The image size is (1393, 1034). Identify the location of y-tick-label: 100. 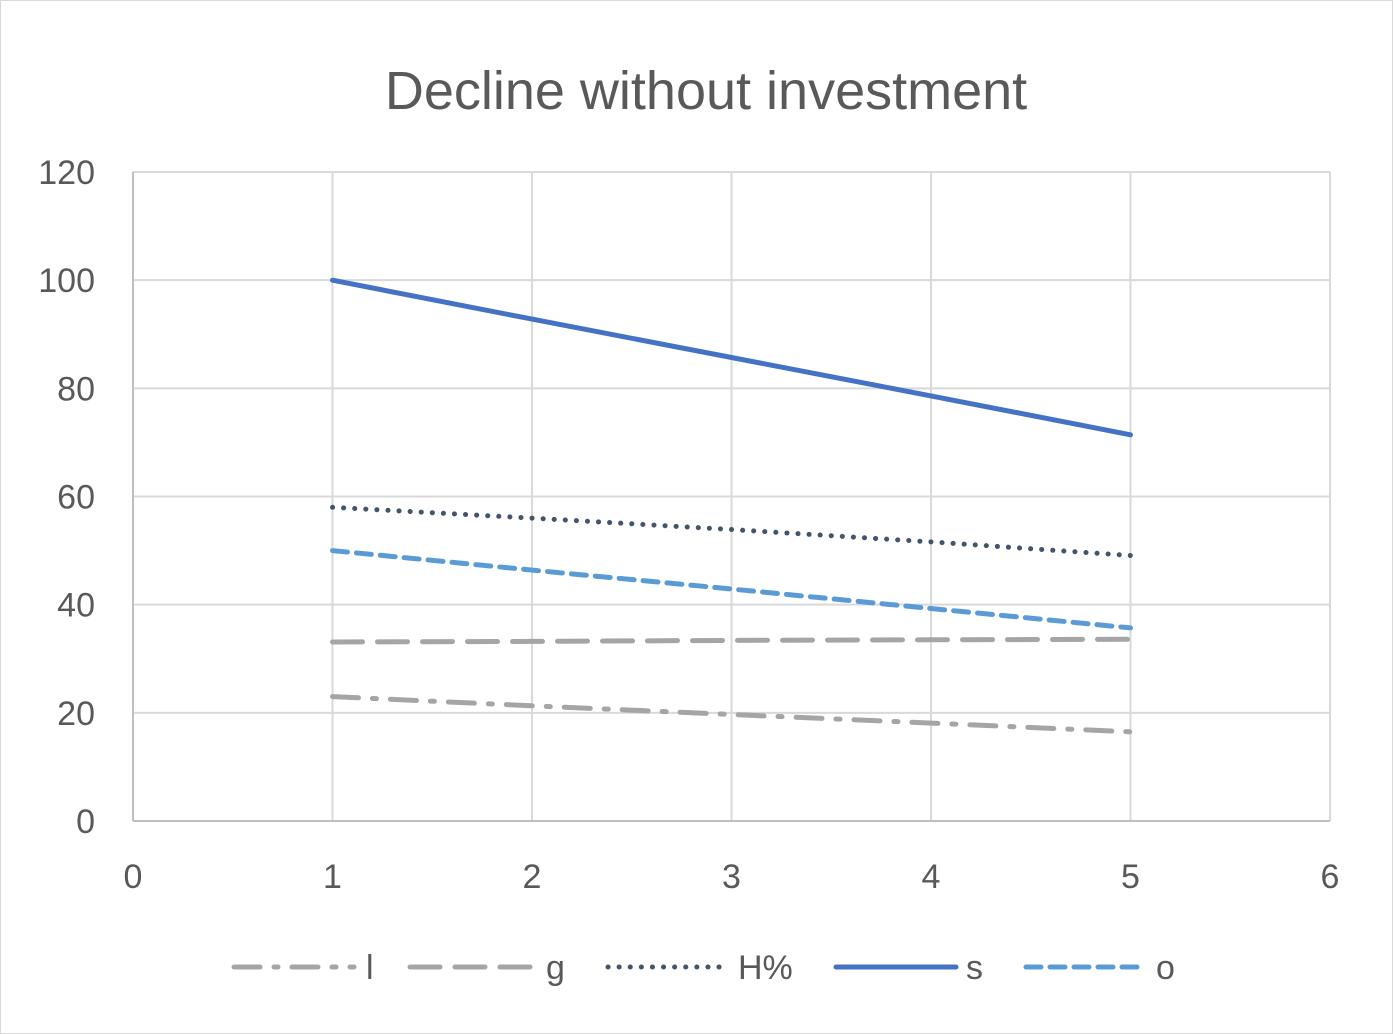
(66, 281).